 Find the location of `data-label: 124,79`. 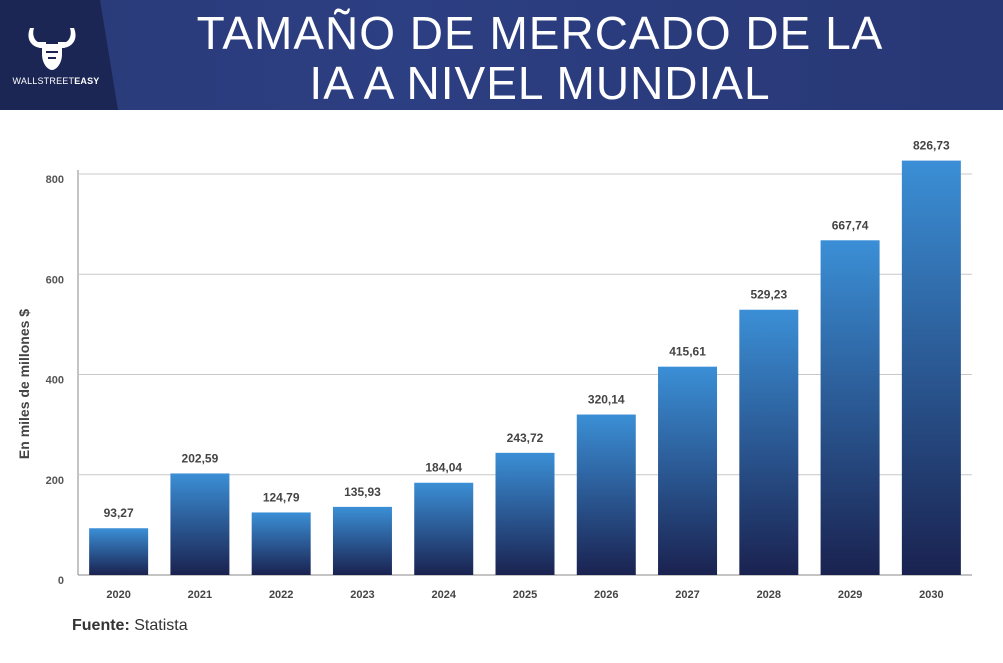

data-label: 124,79 is located at coordinates (281, 497).